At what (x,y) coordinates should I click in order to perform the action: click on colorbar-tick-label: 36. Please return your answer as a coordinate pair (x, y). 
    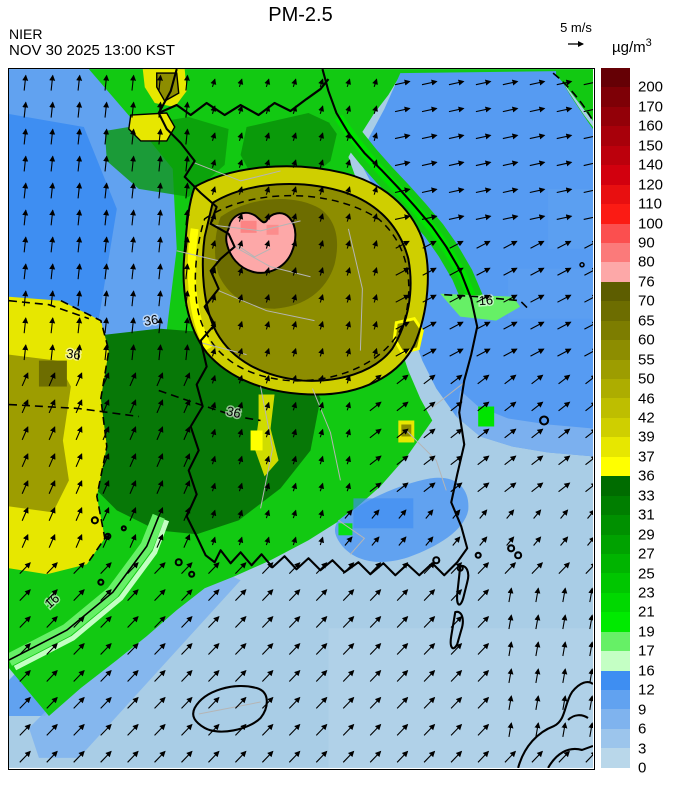
    Looking at the image, I should click on (646, 476).